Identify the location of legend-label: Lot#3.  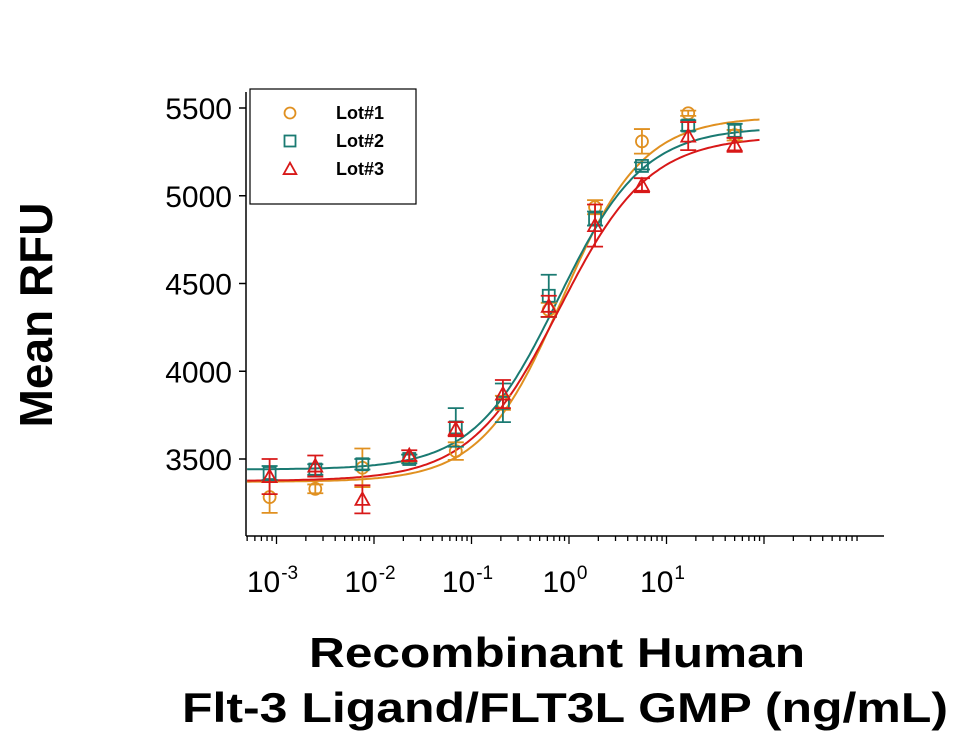
(360, 169).